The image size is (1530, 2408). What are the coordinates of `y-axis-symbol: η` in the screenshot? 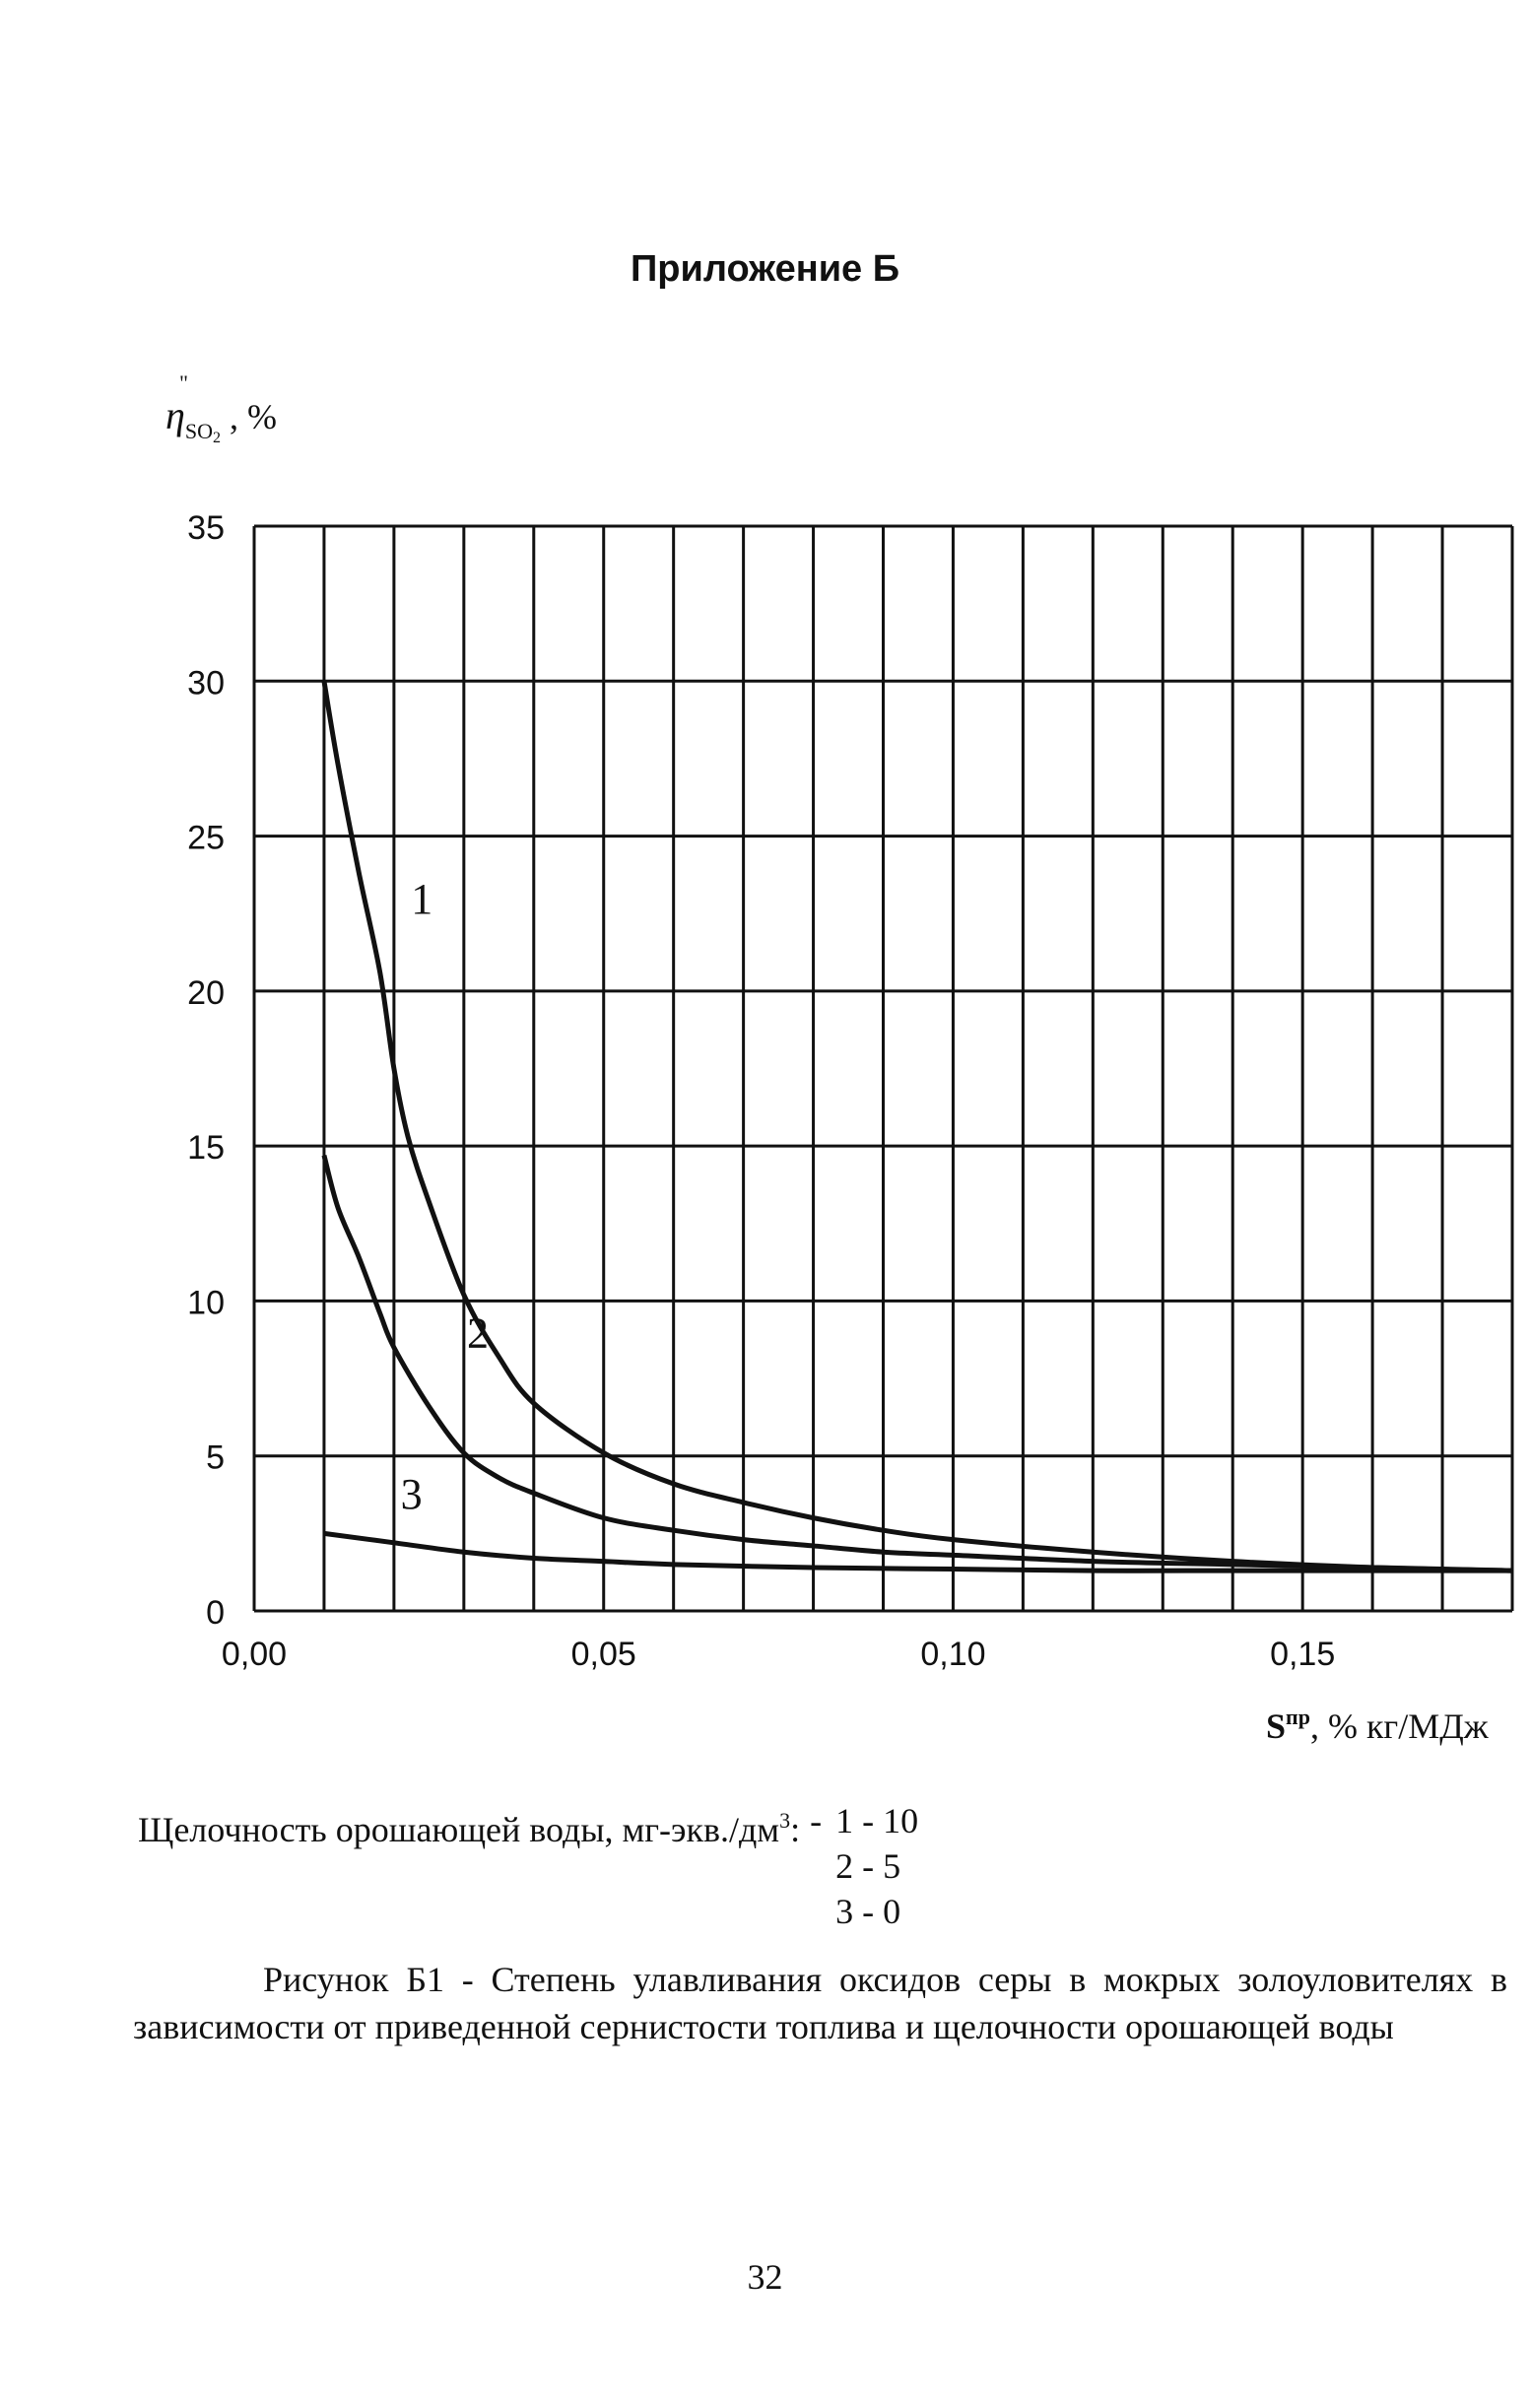 It's located at (175, 415).